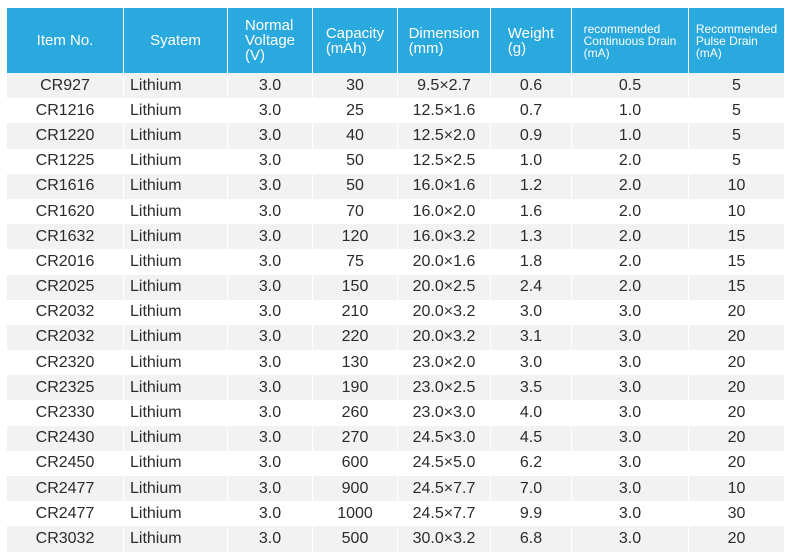  Describe the element at coordinates (65, 111) in the screenshot. I see `item-no-cell: CR1216` at that location.